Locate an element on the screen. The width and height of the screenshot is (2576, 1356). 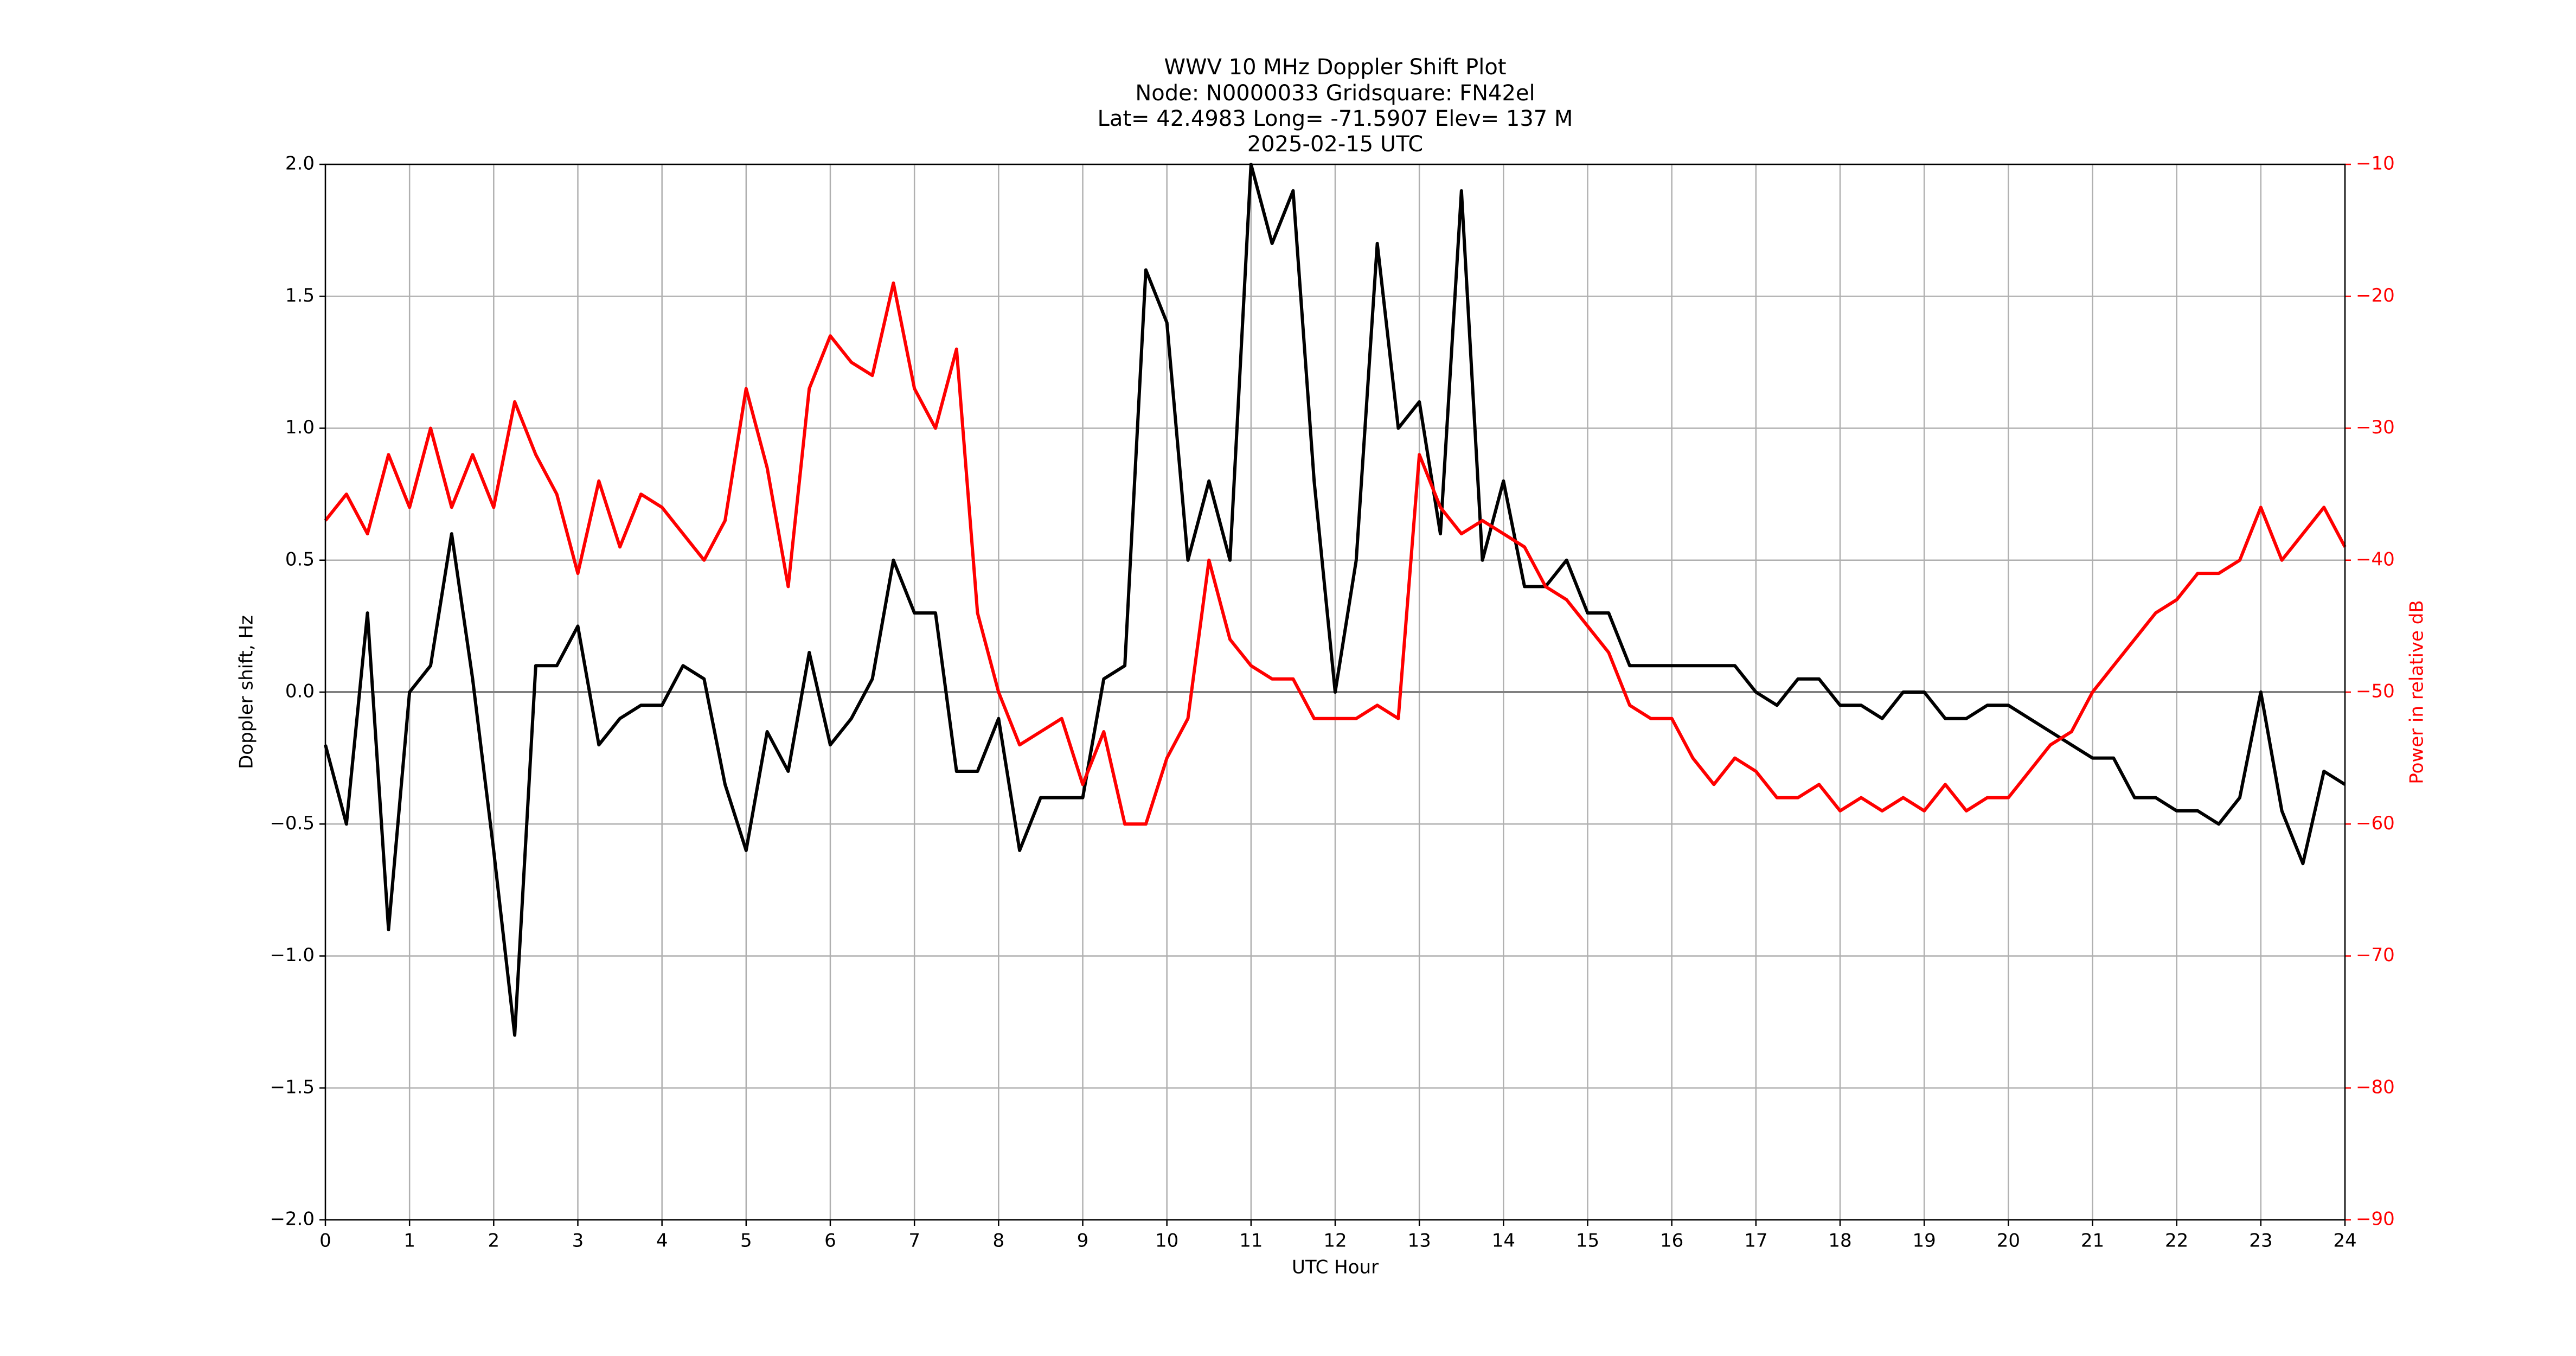
x-tick-label: 14 is located at coordinates (1503, 1241).